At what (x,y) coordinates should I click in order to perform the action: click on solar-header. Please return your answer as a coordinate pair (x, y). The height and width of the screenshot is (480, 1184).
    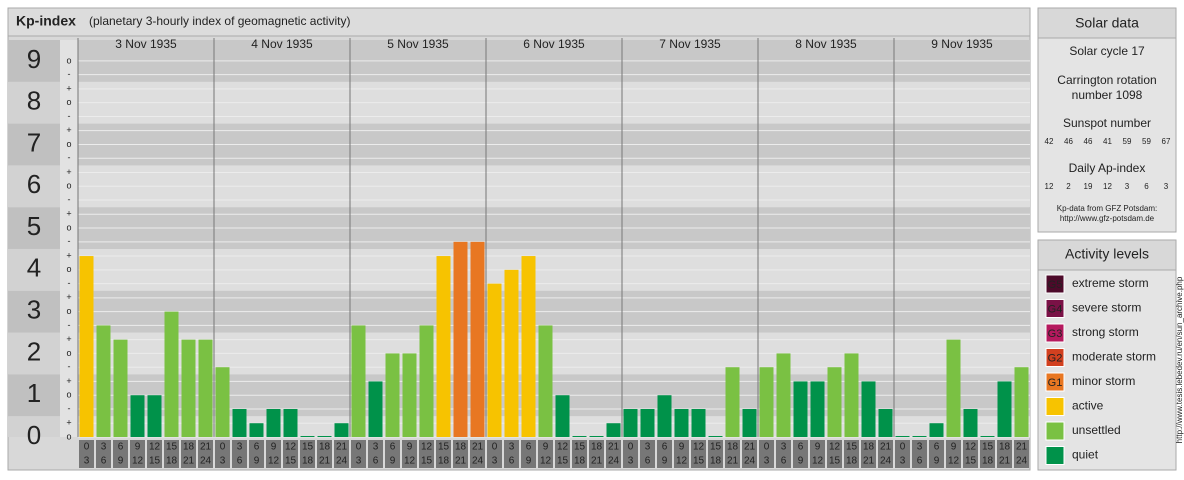
    Looking at the image, I should click on (1107, 23).